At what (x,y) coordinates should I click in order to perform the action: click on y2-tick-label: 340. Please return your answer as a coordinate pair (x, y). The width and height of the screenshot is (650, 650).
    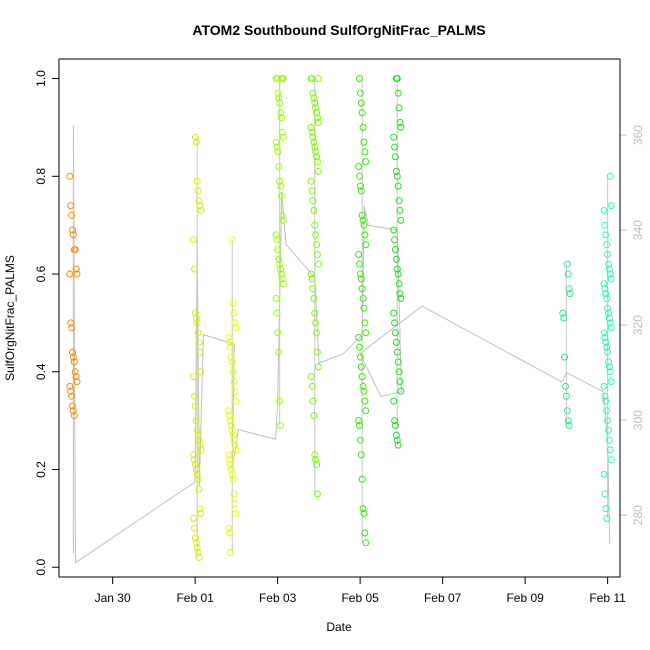
    Looking at the image, I should click on (638, 230).